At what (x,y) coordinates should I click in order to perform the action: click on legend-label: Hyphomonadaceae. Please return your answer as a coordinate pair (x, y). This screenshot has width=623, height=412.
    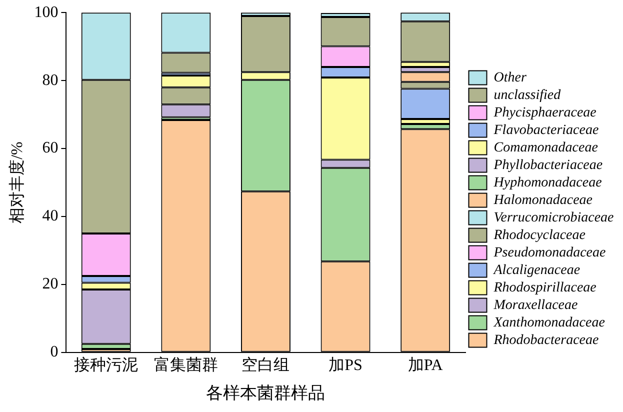
    Looking at the image, I should click on (547, 182).